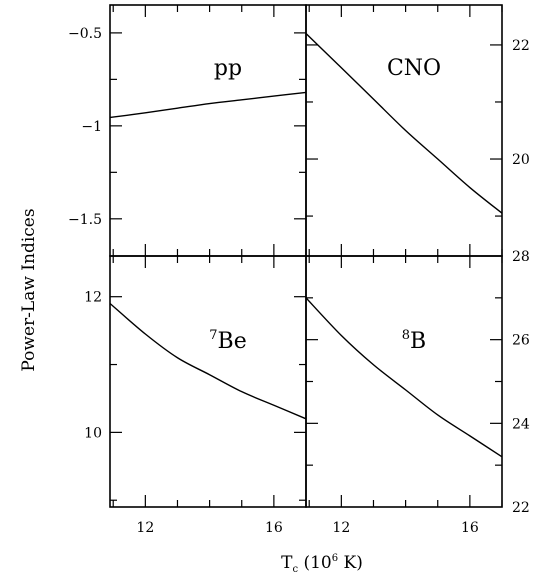 The width and height of the screenshot is (553, 584). I want to click on panel-cno-label: CNO, so click(414, 68).